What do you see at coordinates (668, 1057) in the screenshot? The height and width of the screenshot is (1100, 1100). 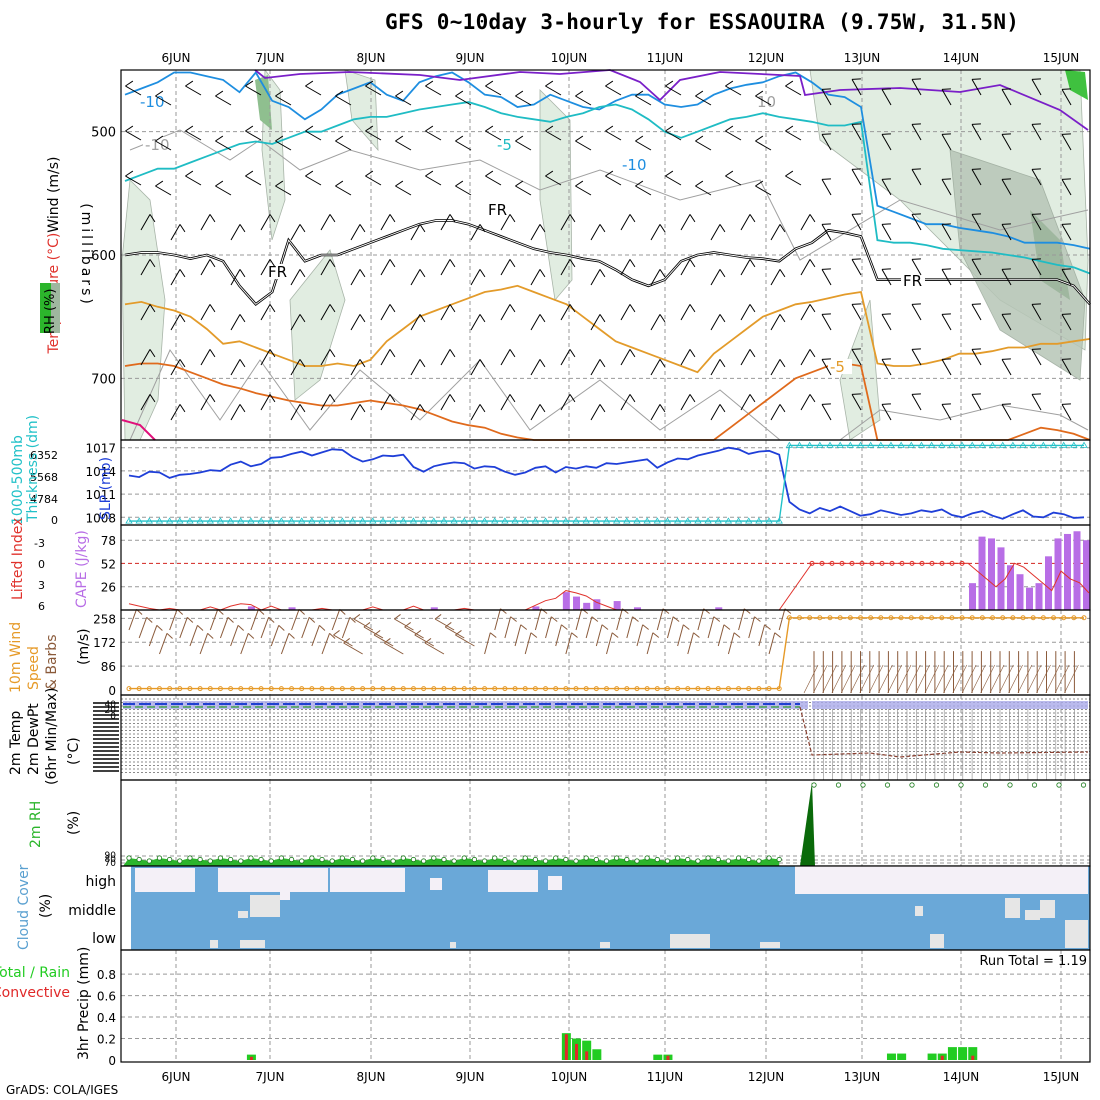 I see `precip-convective-bar` at bounding box center [668, 1057].